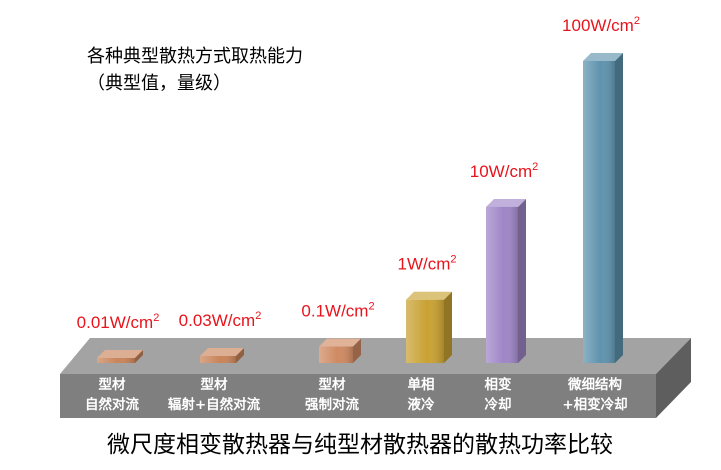 The height and width of the screenshot is (470, 721). I want to click on value-label-6: 100W/cm2, so click(601, 25).